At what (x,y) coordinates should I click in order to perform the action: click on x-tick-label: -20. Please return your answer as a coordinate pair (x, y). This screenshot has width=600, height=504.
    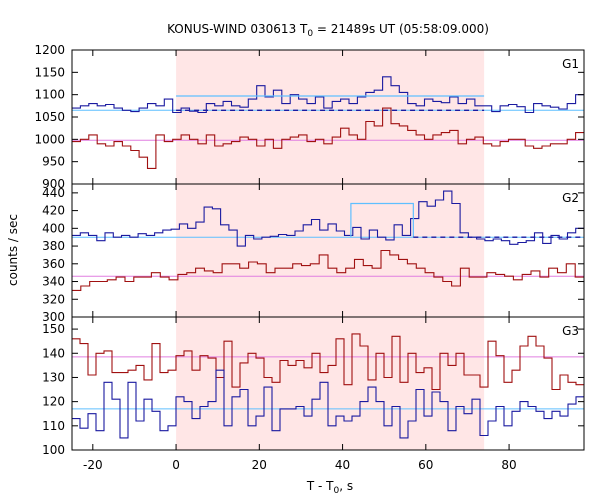
    Looking at the image, I should click on (93, 465).